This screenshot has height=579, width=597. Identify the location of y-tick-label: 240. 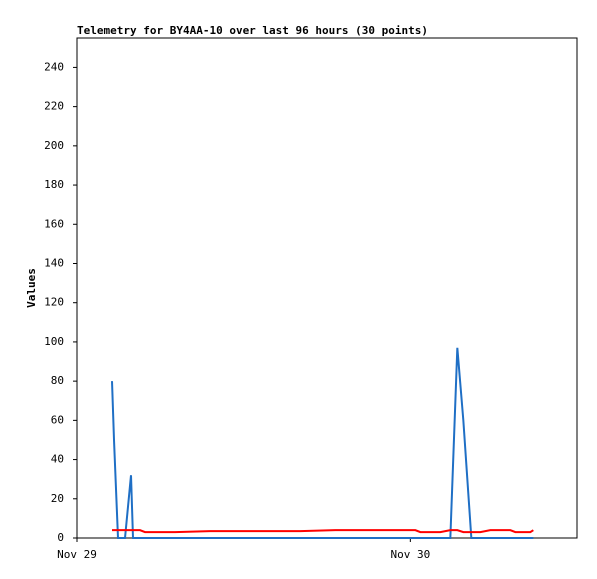
(54, 66).